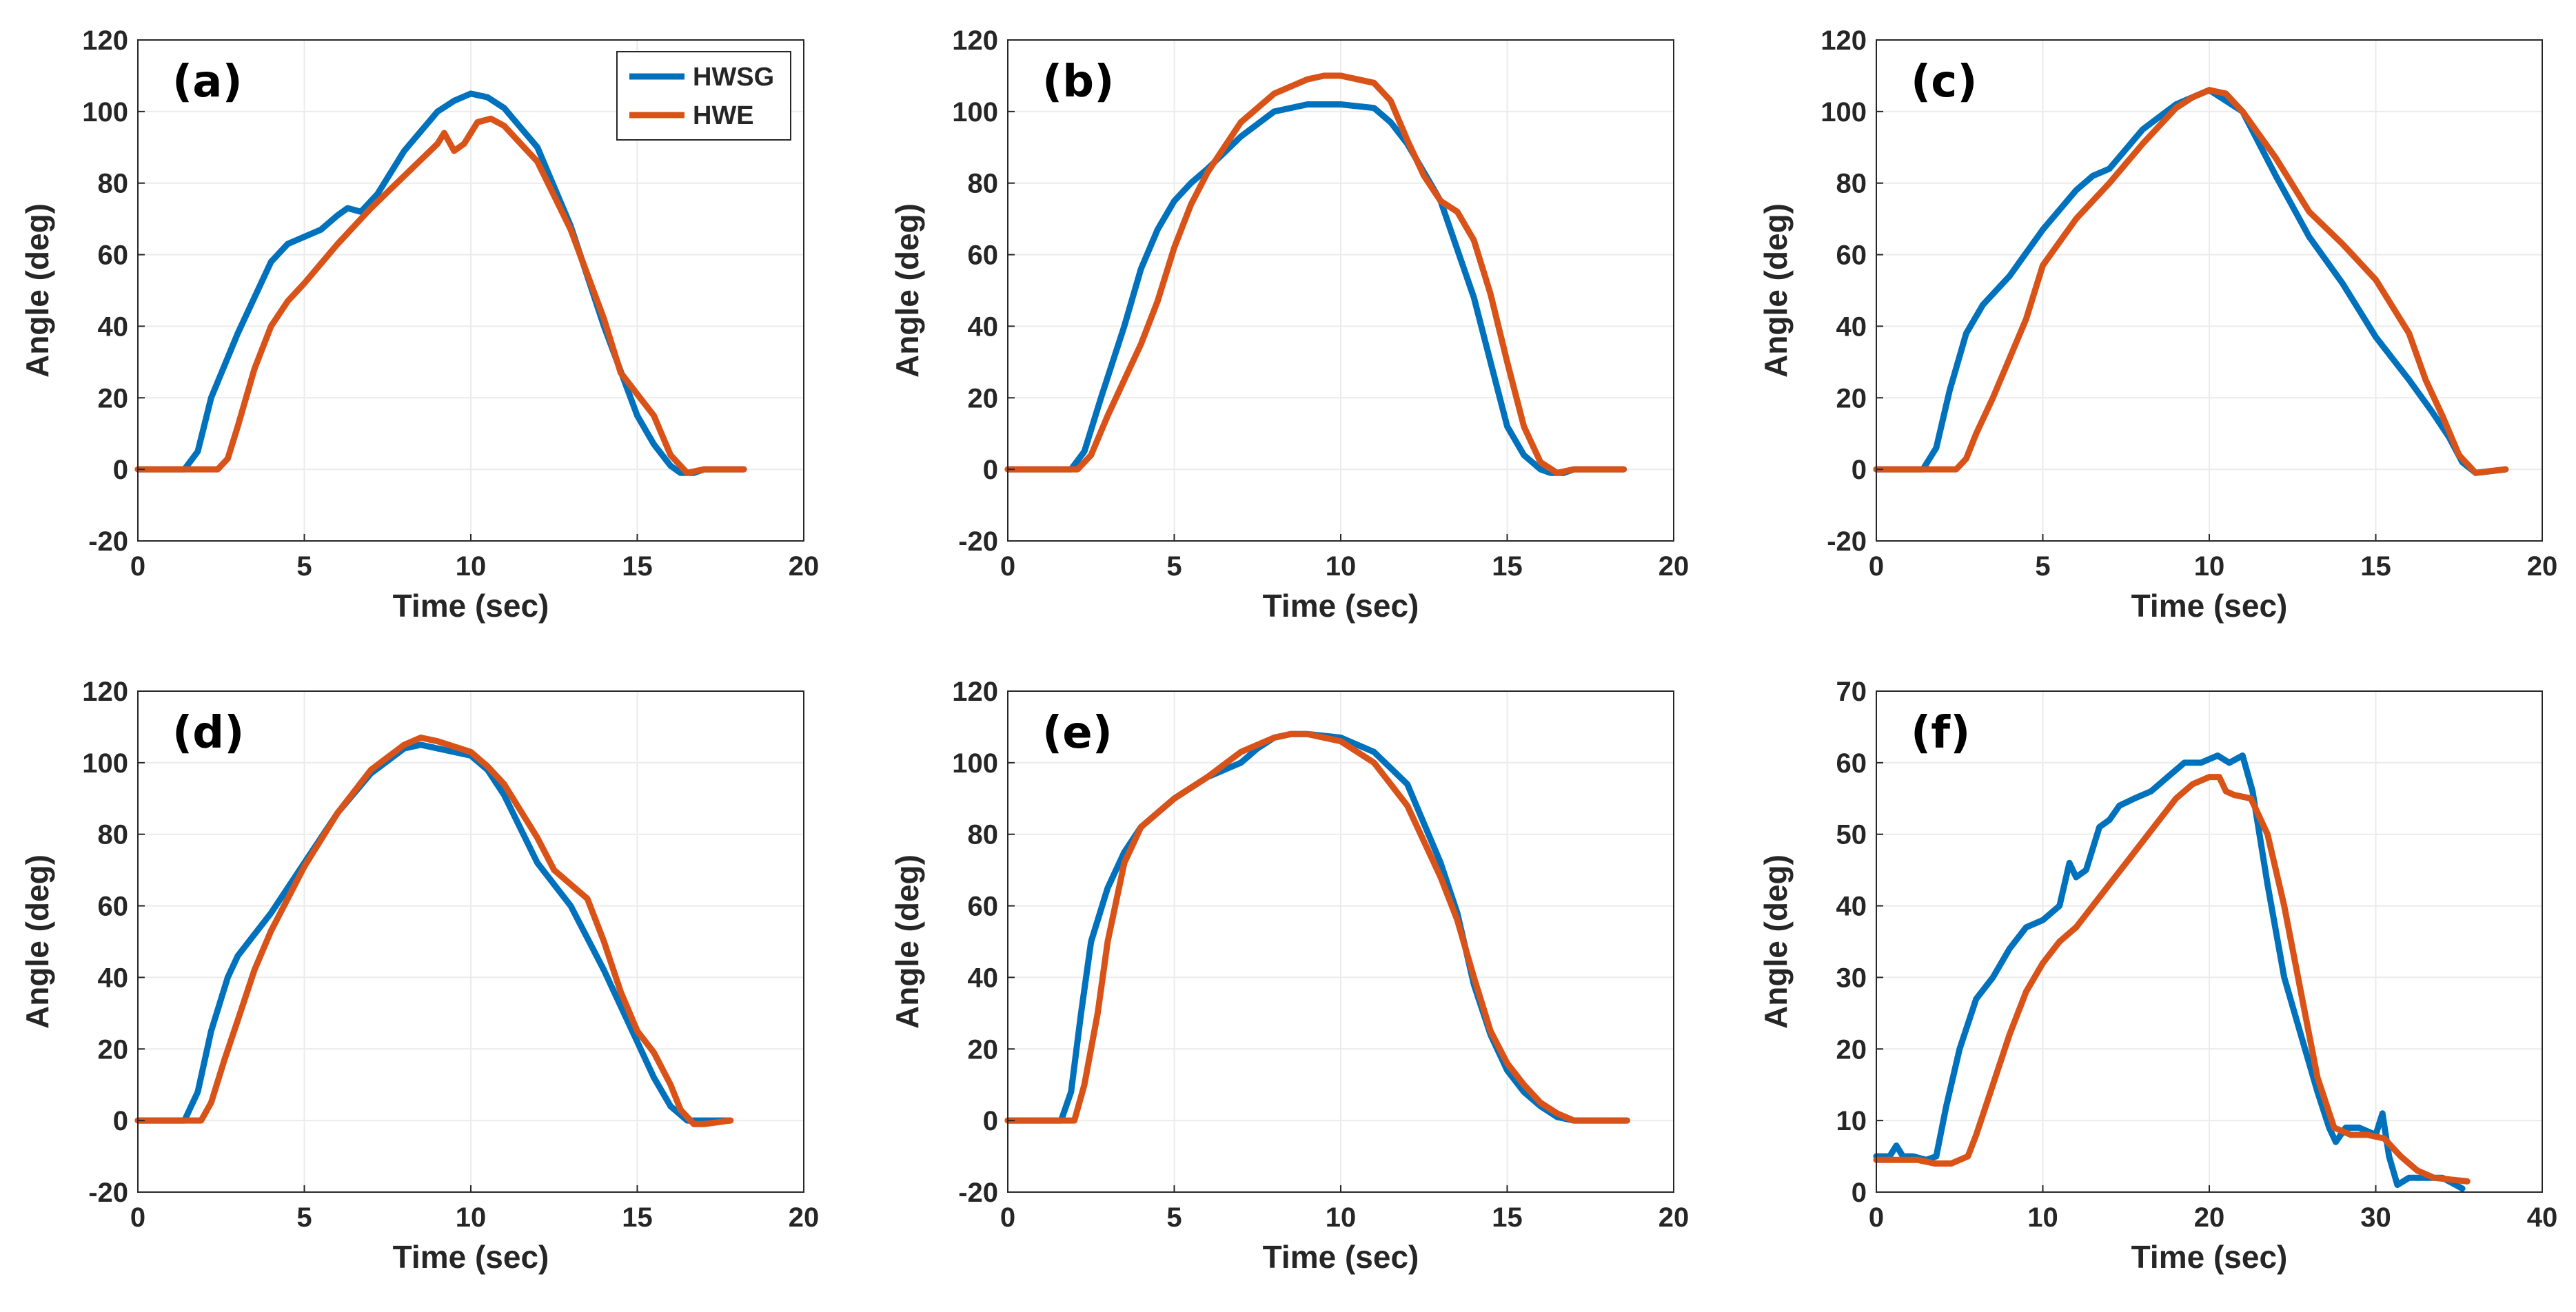  Describe the element at coordinates (733, 77) in the screenshot. I see `legend-label-hwsg: HWSG` at that location.